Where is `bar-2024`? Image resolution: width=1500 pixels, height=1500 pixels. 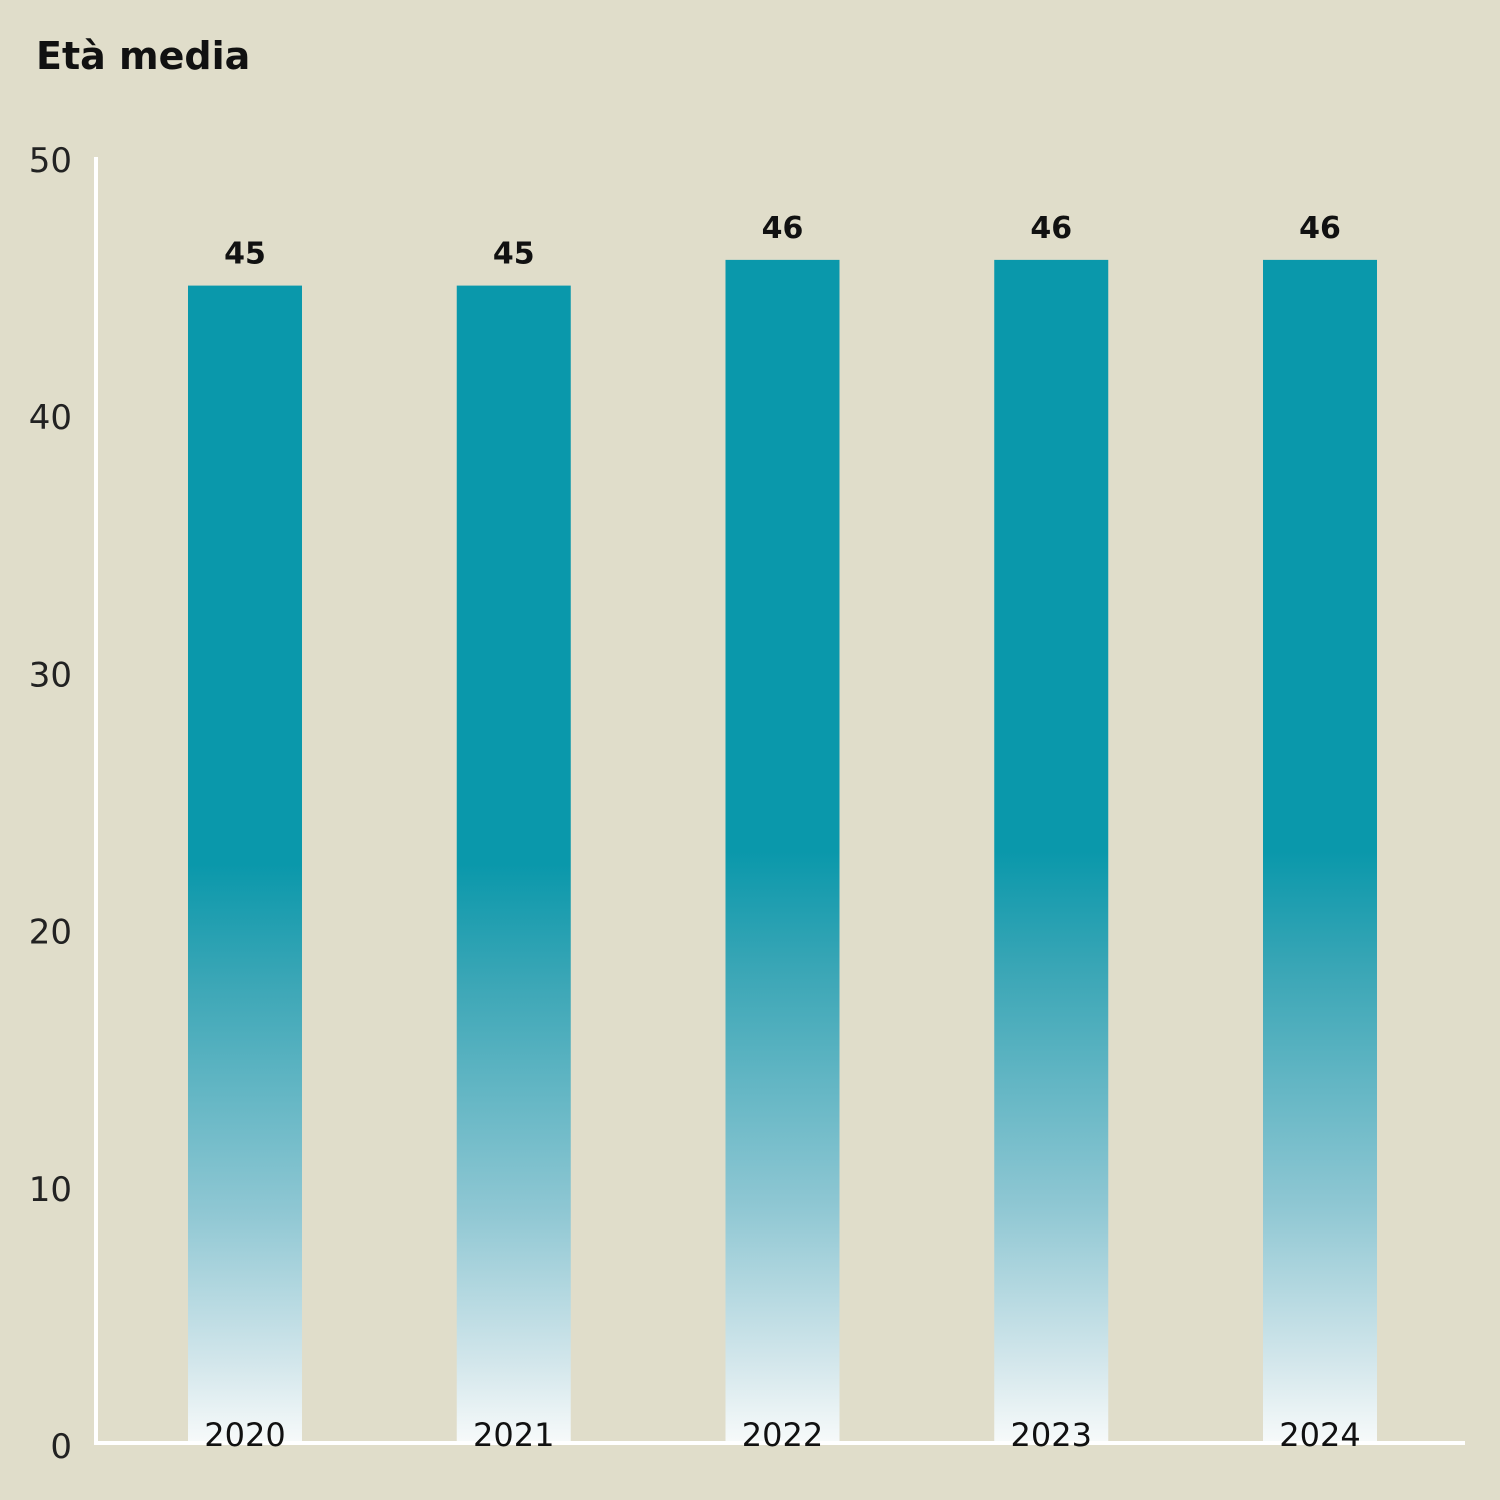 bar-2024 is located at coordinates (1320, 851).